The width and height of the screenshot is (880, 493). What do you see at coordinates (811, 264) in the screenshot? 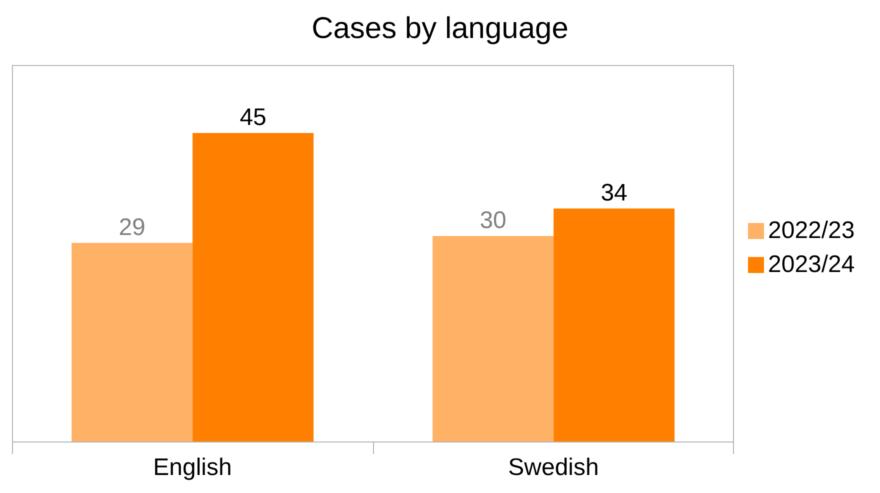
I see `legend-label: 2023/24` at bounding box center [811, 264].